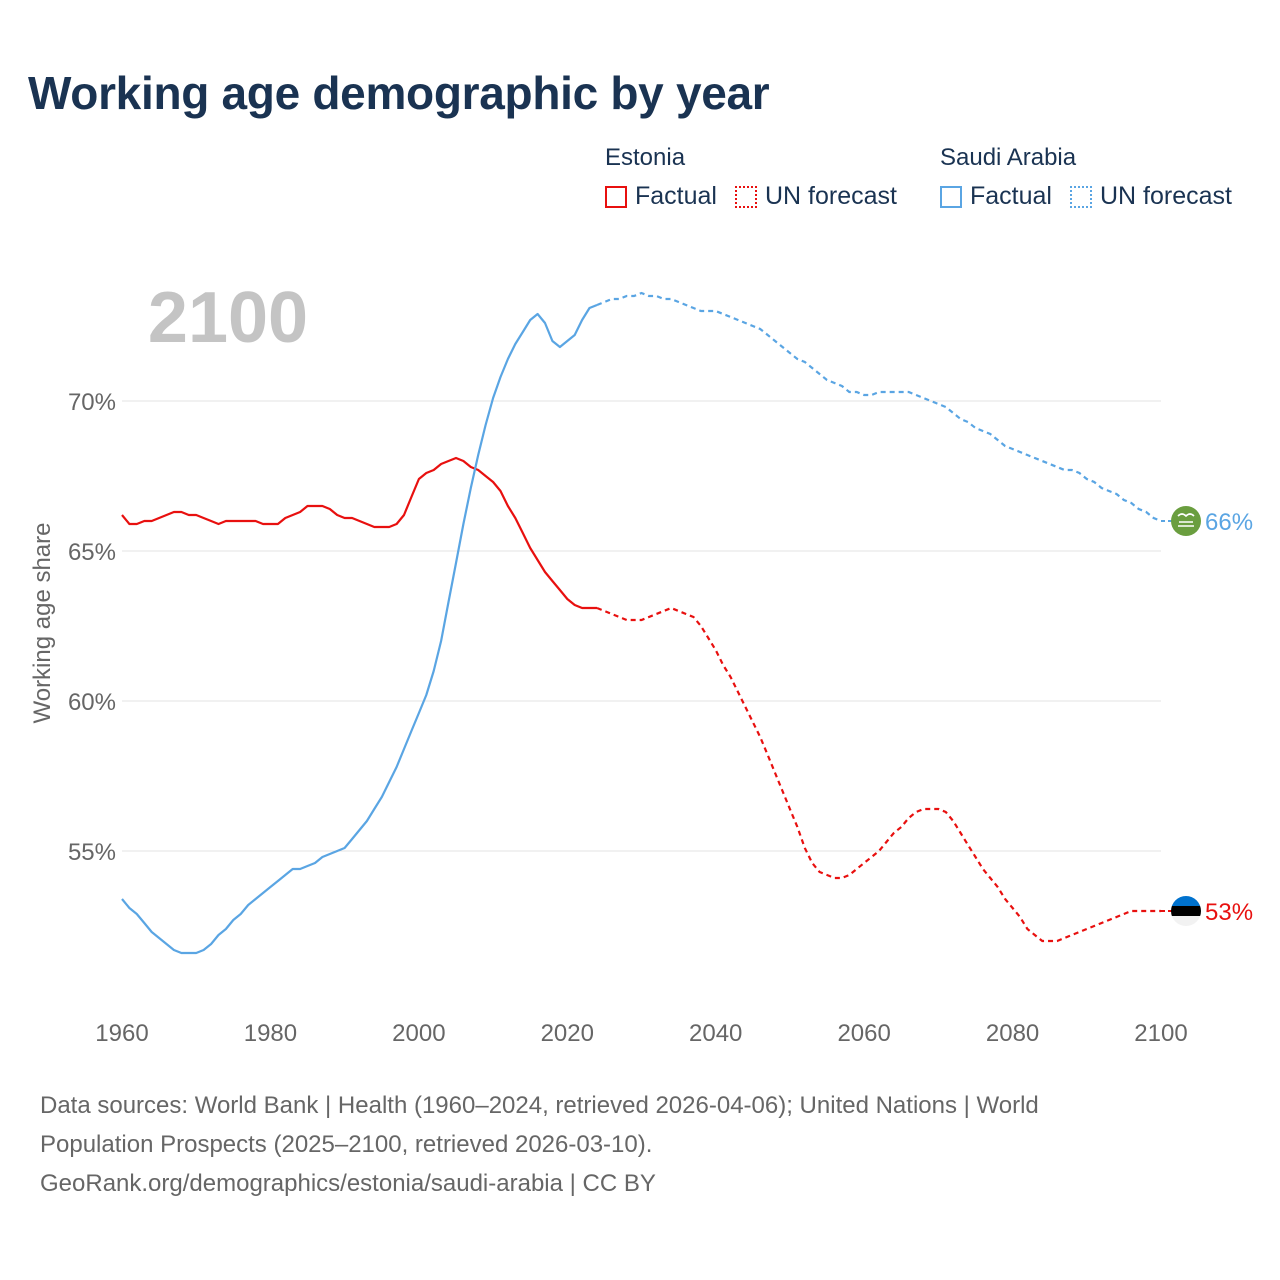  I want to click on y-tick-label: 60%, so click(92, 702).